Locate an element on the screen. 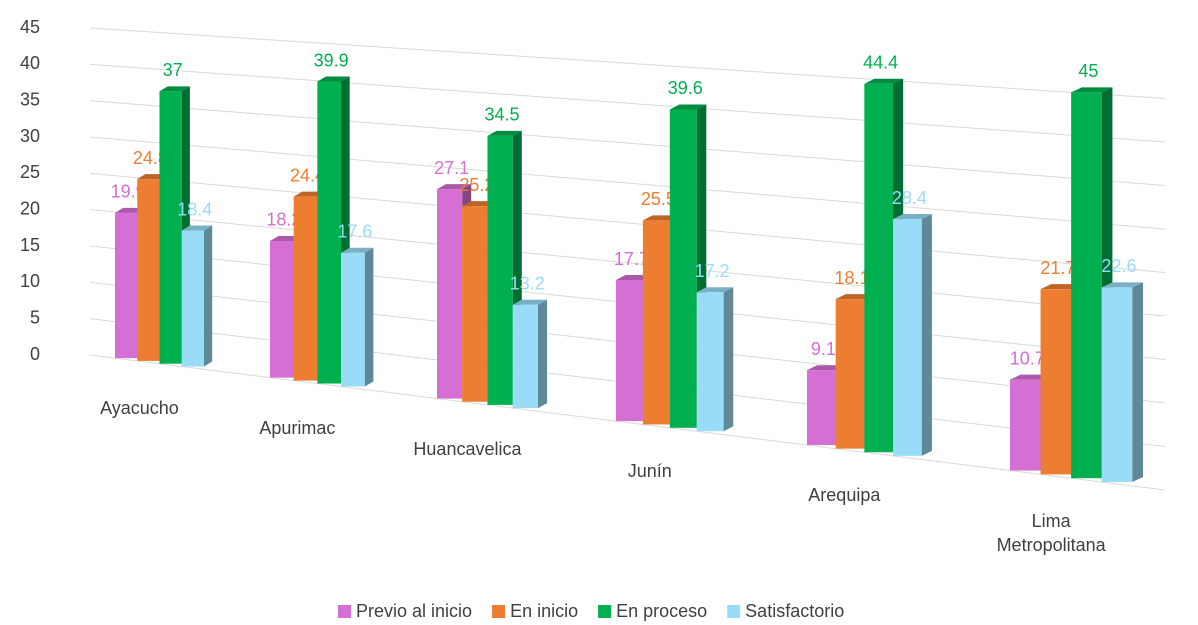 This screenshot has height=625, width=1198. value-label: 17.7 is located at coordinates (631, 259).